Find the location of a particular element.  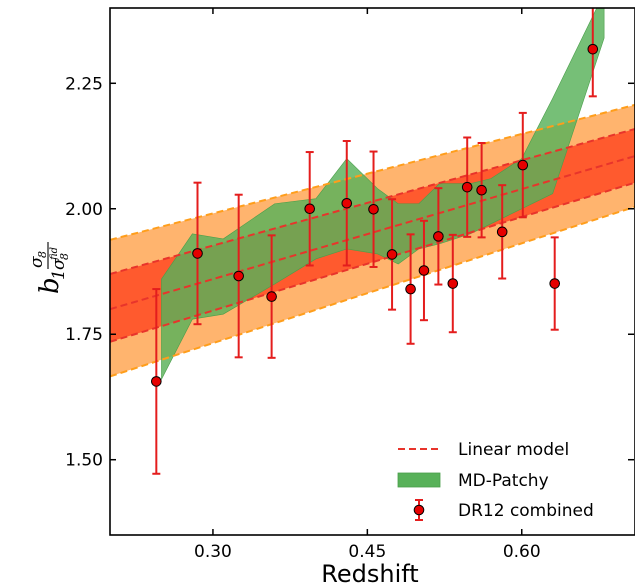

x-tick-label: 0.45 is located at coordinates (367, 552).